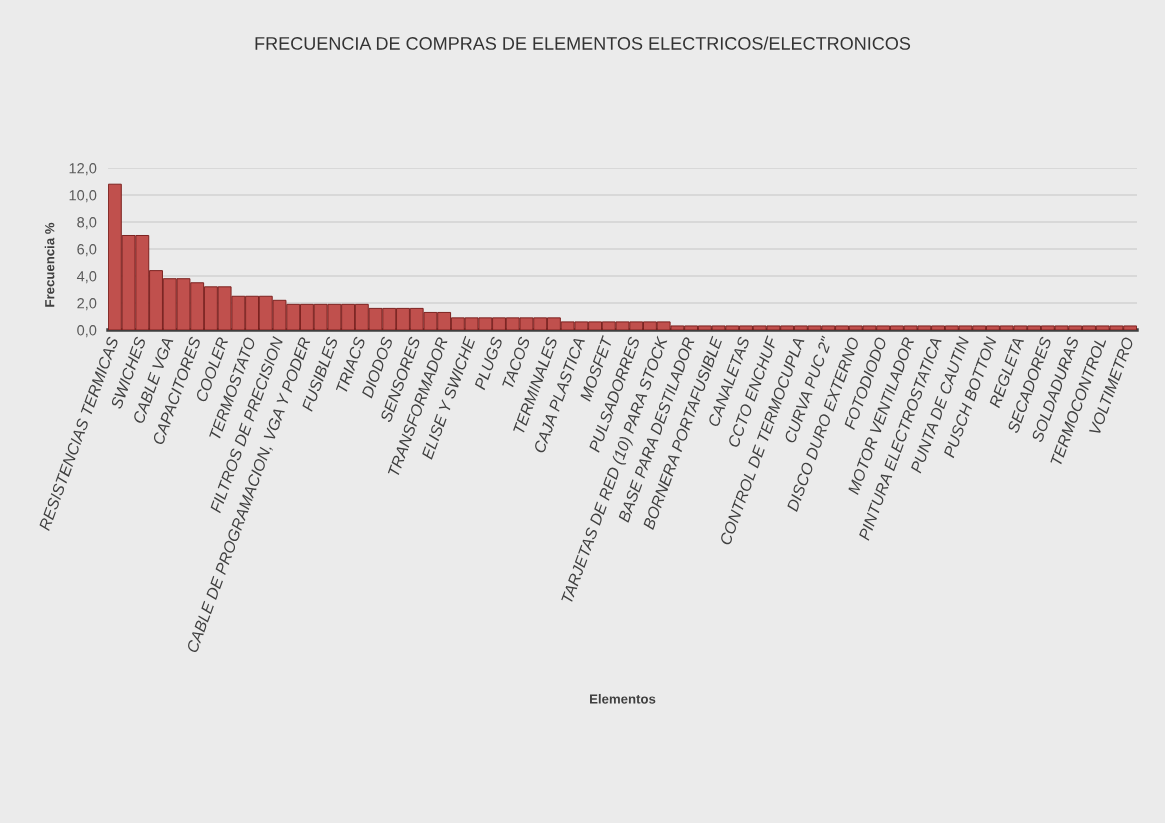 The height and width of the screenshot is (823, 1165). Describe the element at coordinates (623, 698) in the screenshot. I see `x-axis-title: Elementos` at that location.